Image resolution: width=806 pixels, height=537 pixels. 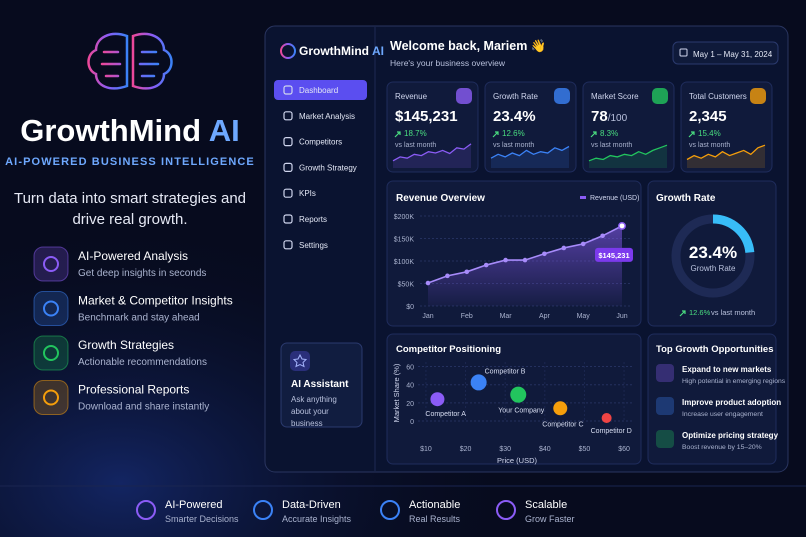 I want to click on trend-arrow, so click(x=397, y=134).